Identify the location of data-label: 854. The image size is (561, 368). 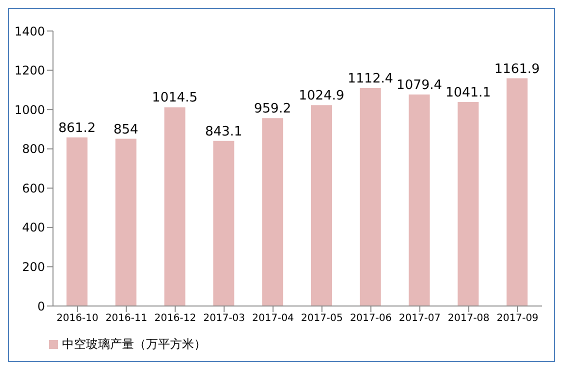
(125, 130).